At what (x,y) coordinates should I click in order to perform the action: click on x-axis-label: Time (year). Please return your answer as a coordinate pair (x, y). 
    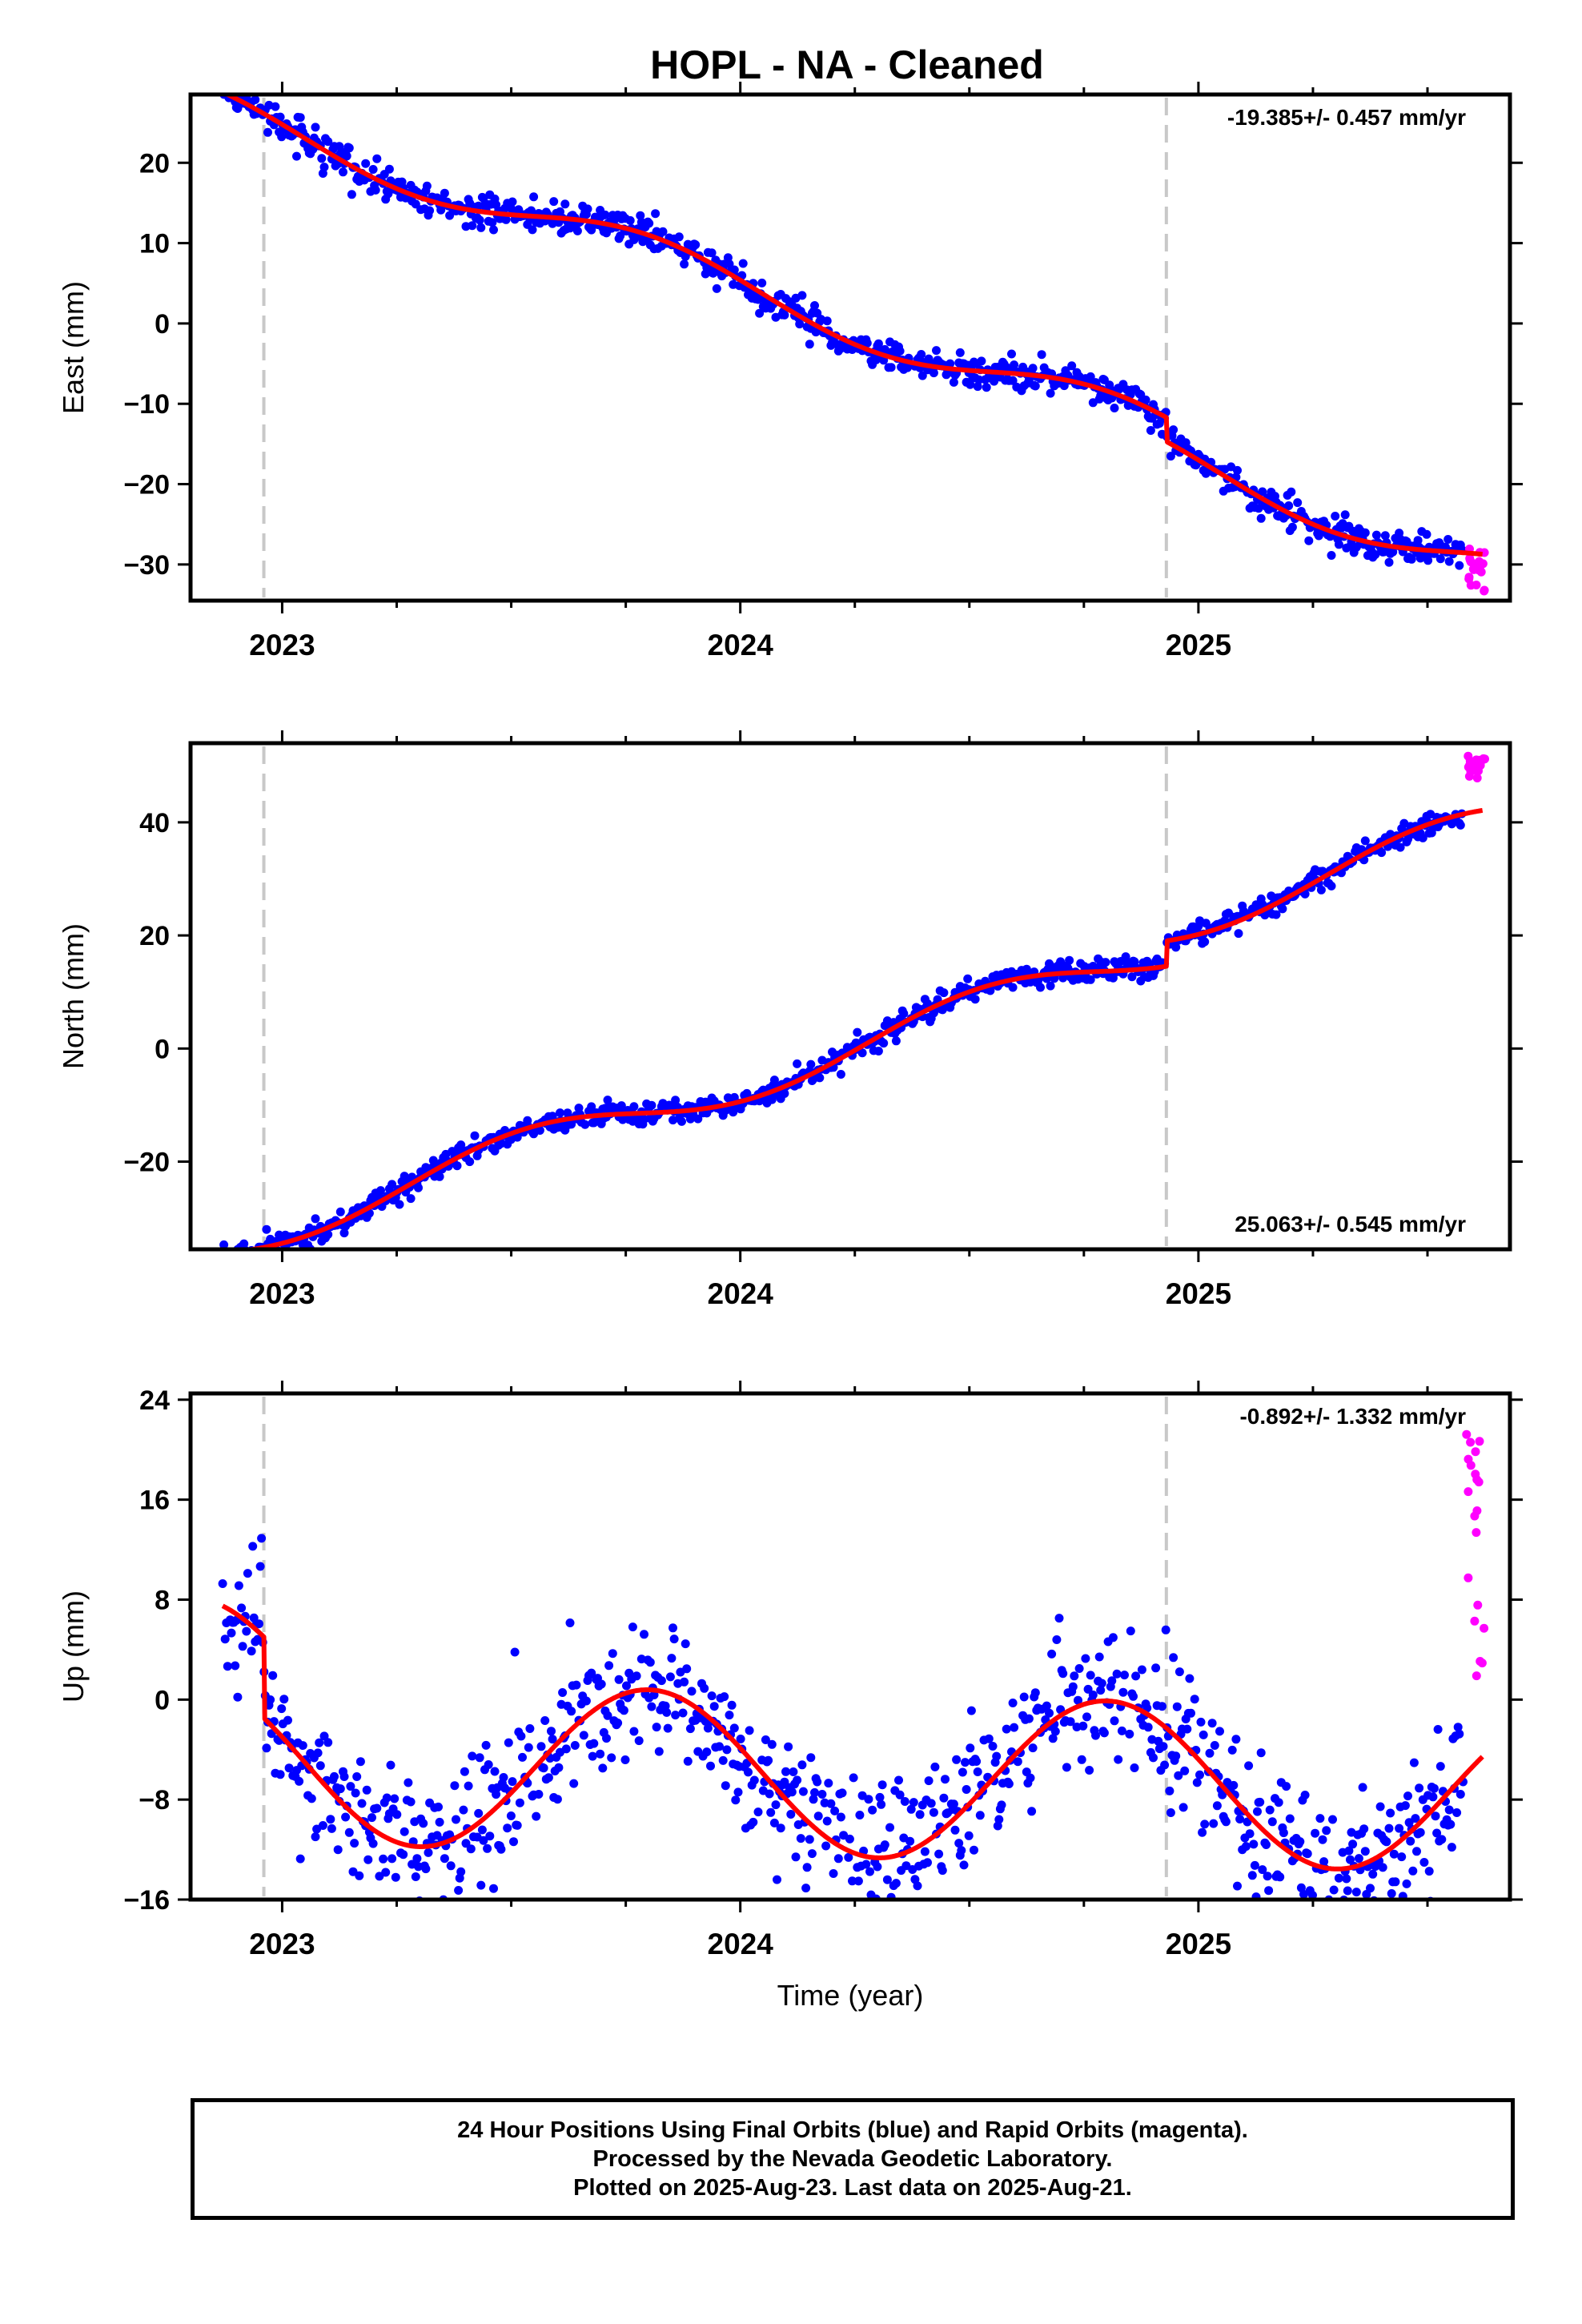
    Looking at the image, I should click on (850, 1996).